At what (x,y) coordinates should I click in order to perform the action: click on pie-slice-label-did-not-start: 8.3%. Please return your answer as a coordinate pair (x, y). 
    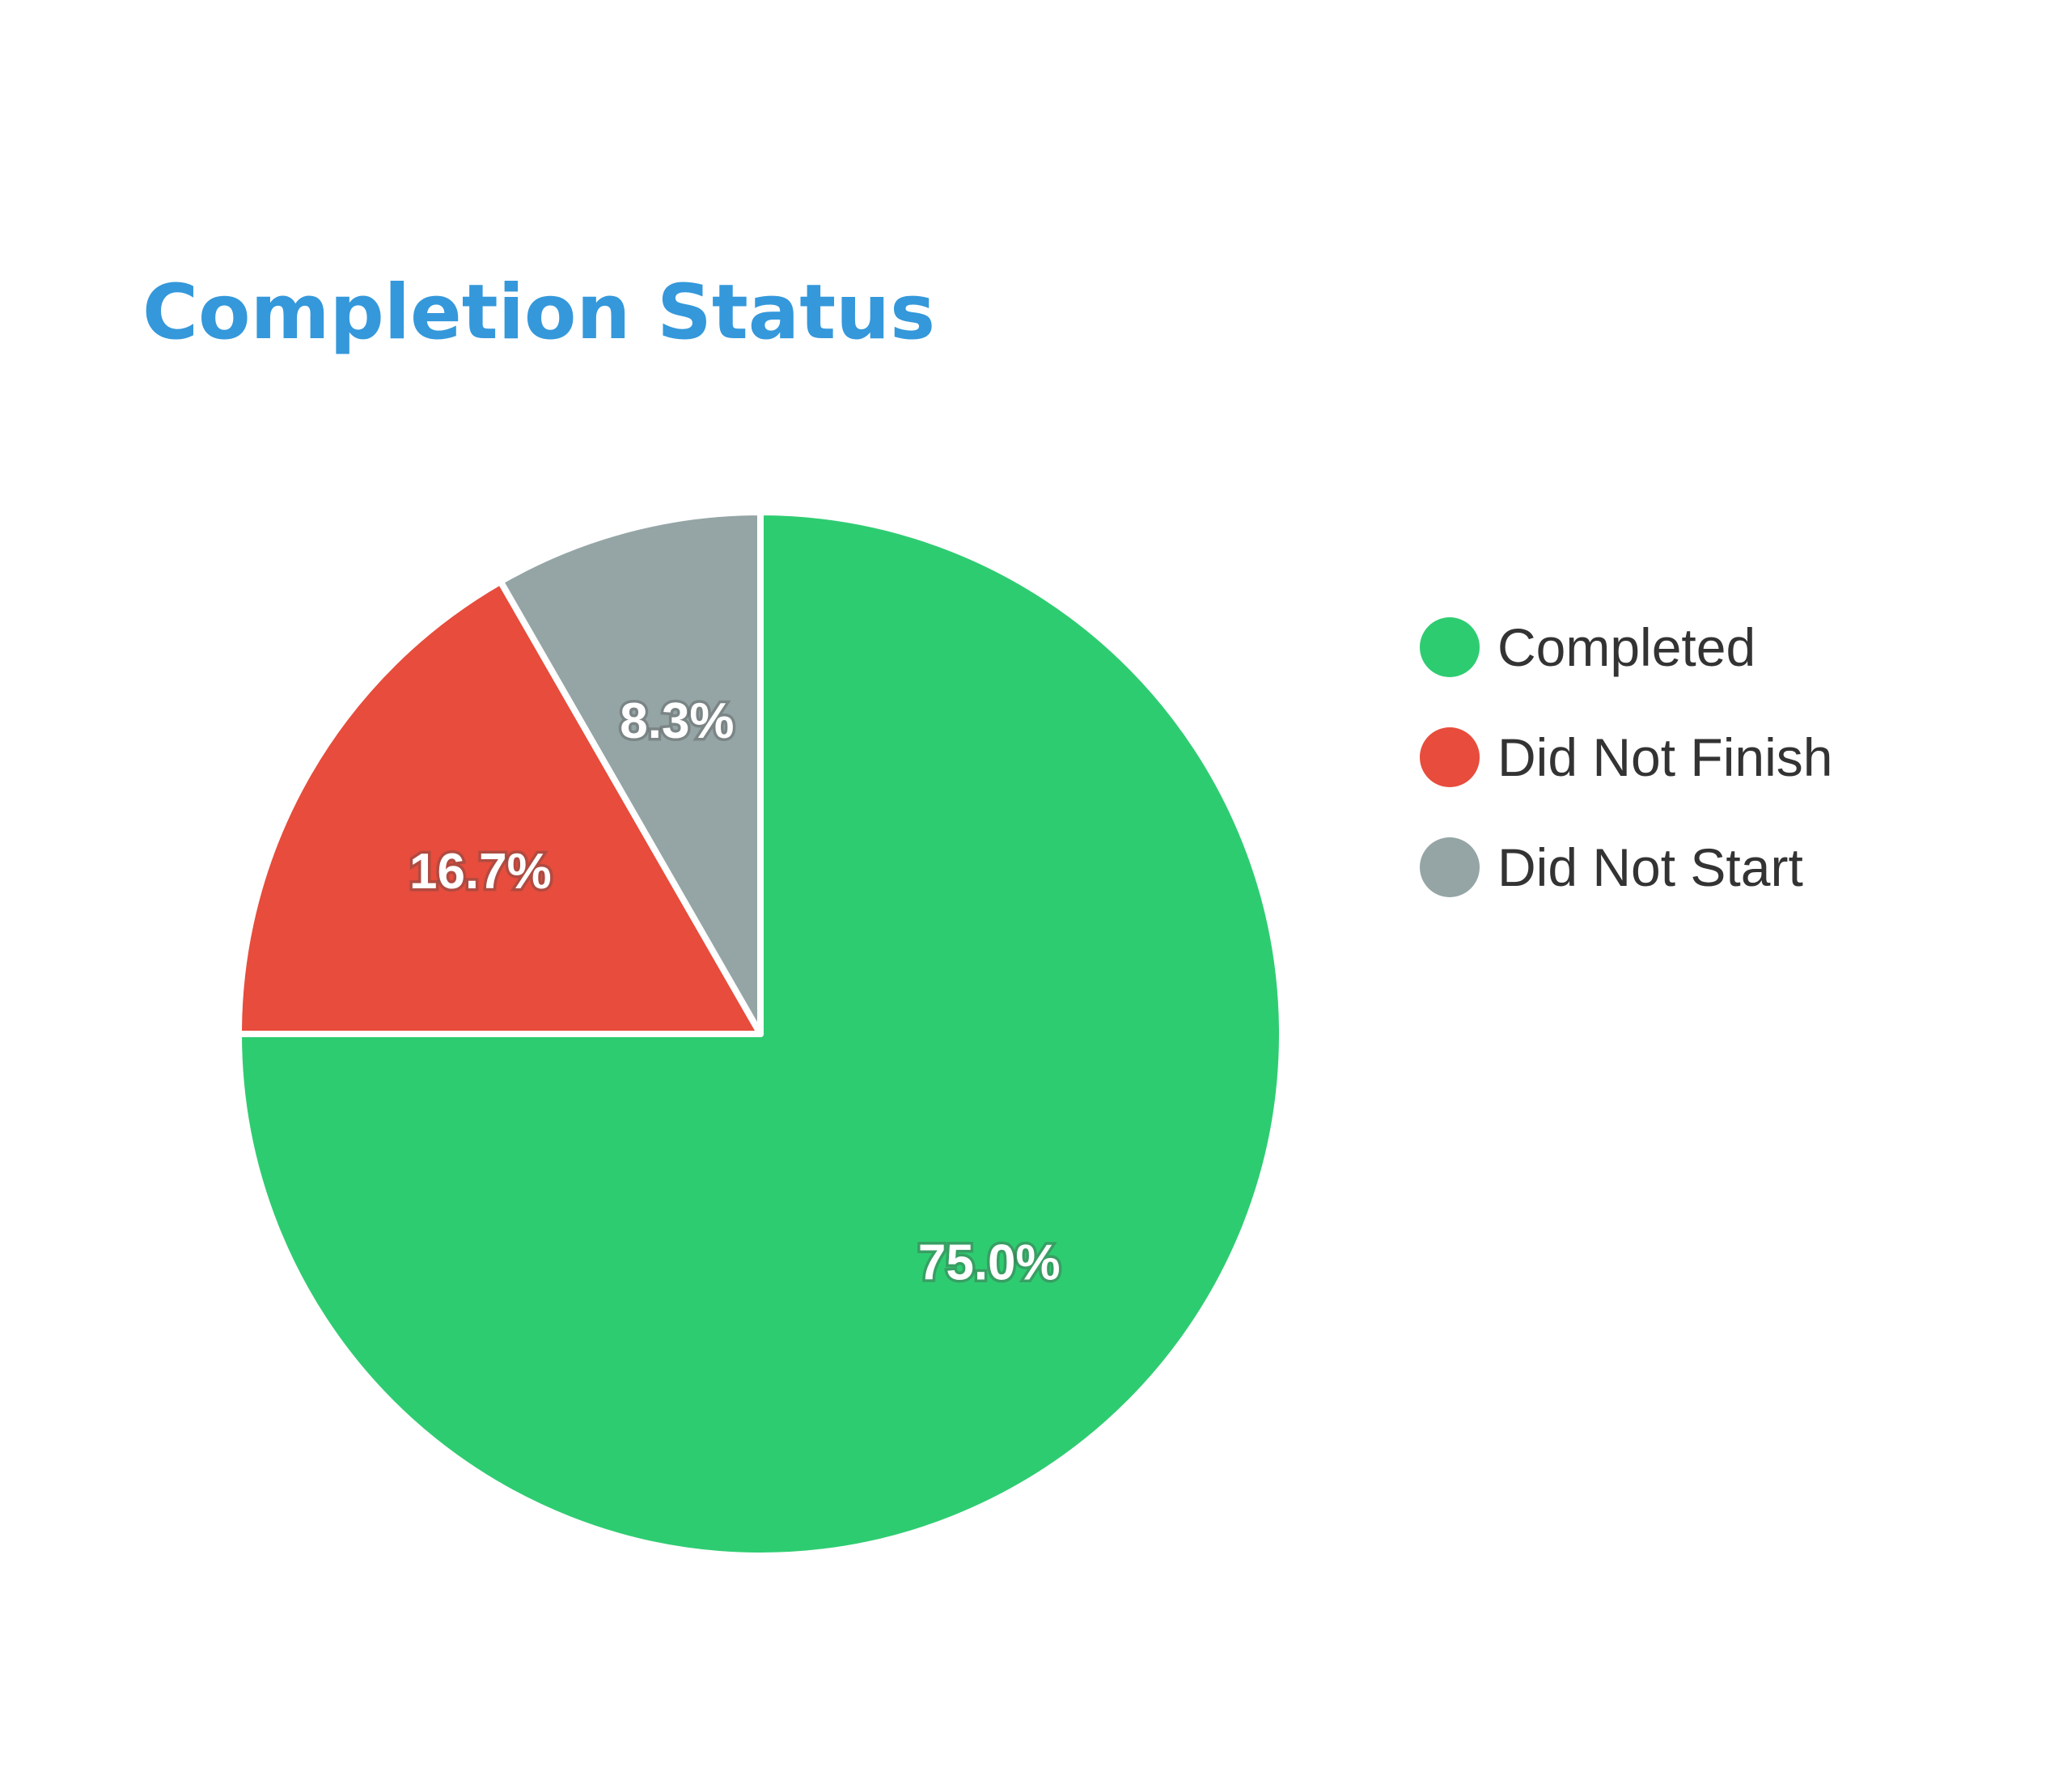
    Looking at the image, I should click on (677, 721).